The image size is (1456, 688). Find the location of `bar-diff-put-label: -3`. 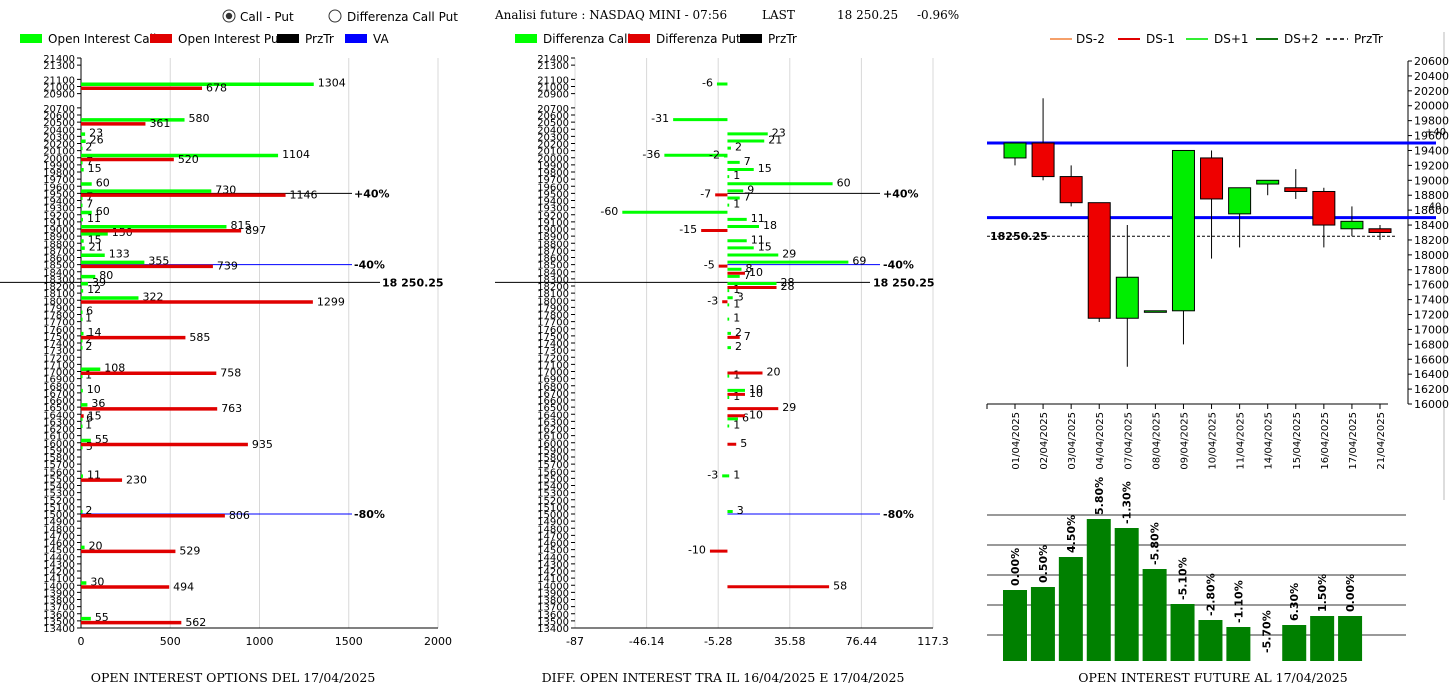

bar-diff-put-label: -3 is located at coordinates (712, 300).